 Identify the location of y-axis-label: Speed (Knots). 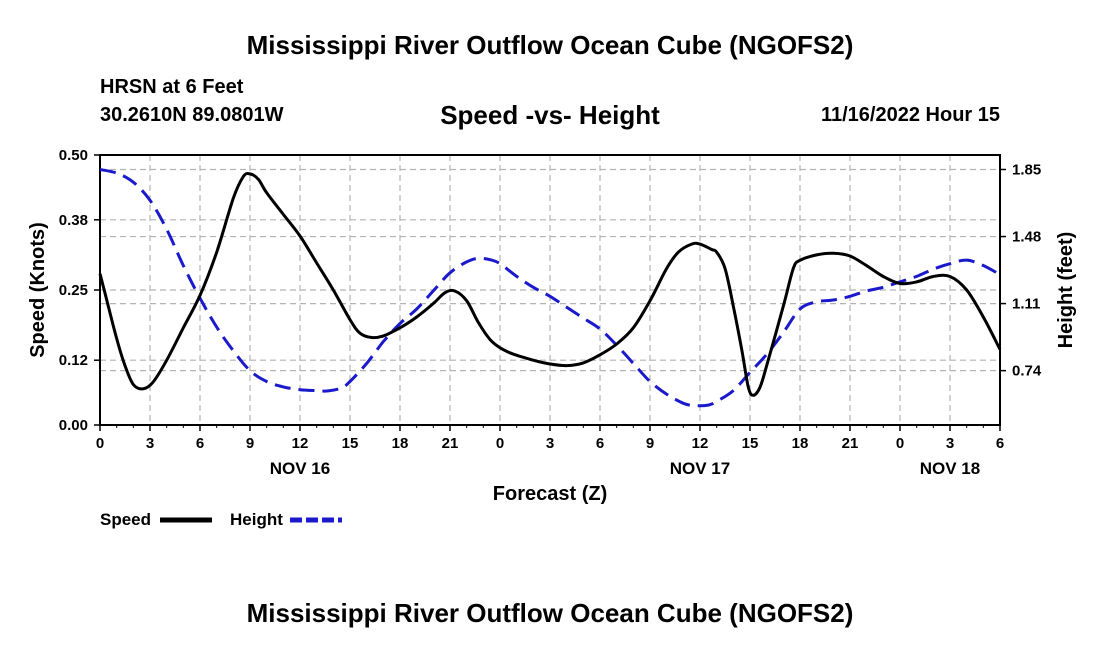
(38, 290).